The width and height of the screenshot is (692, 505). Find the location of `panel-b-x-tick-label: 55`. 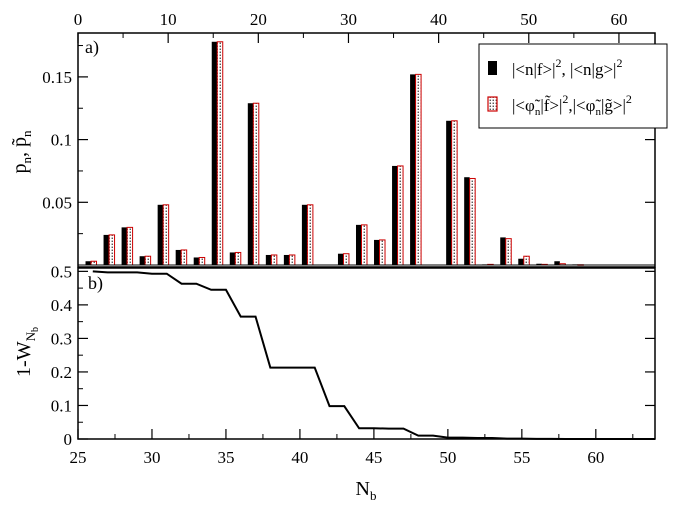

panel-b-x-tick-label: 55 is located at coordinates (521, 457).